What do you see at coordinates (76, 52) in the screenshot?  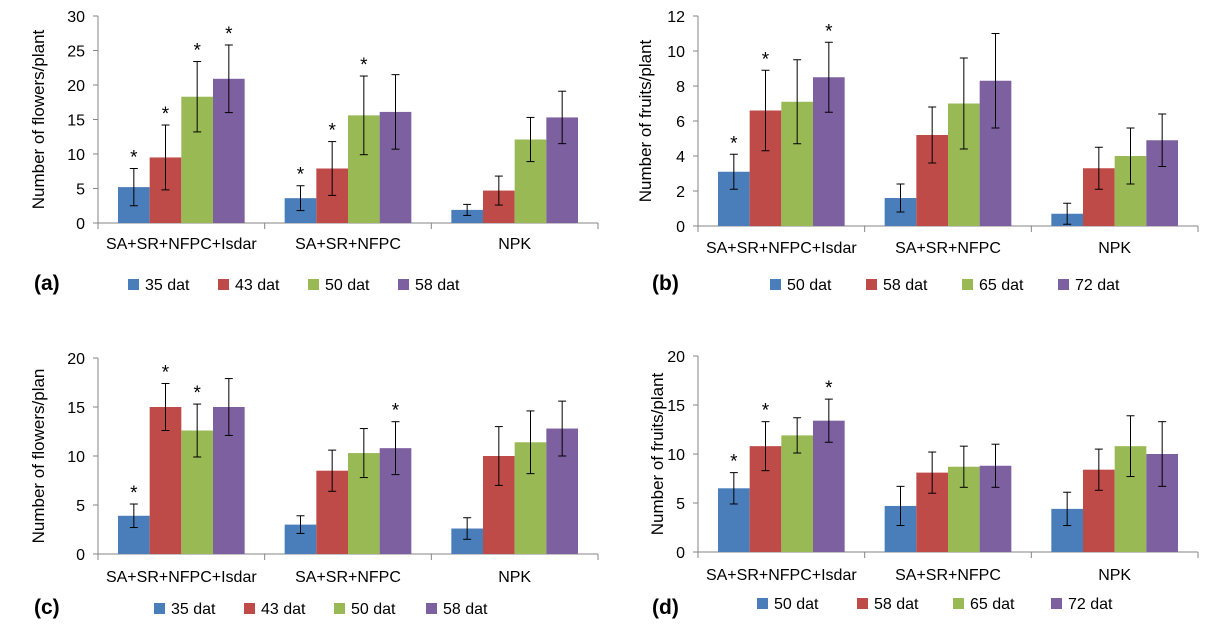 I see `y-tick-label: 25` at bounding box center [76, 52].